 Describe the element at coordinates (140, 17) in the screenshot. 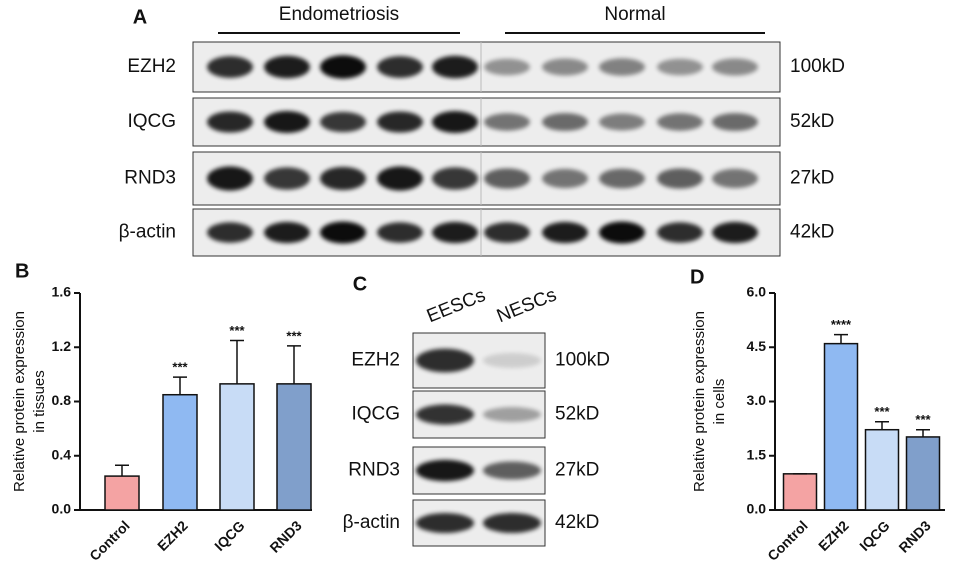

I see `panel-label: A` at that location.